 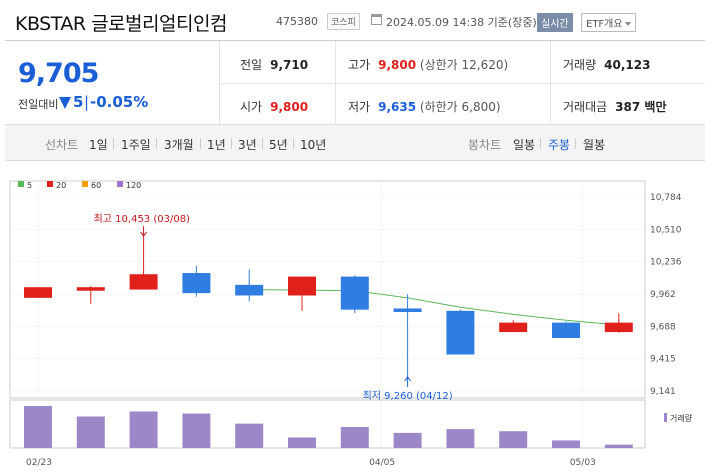 I want to click on down-triangle-icon, so click(x=65, y=103).